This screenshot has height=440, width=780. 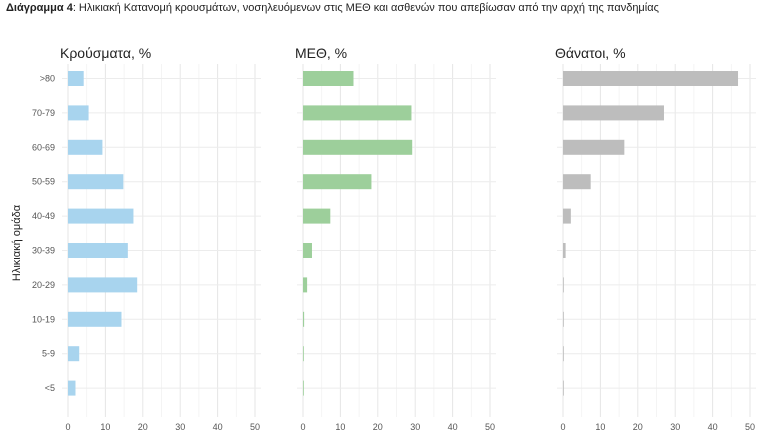 What do you see at coordinates (43, 216) in the screenshot?
I see `y-tick-label-40-49: 40-49` at bounding box center [43, 216].